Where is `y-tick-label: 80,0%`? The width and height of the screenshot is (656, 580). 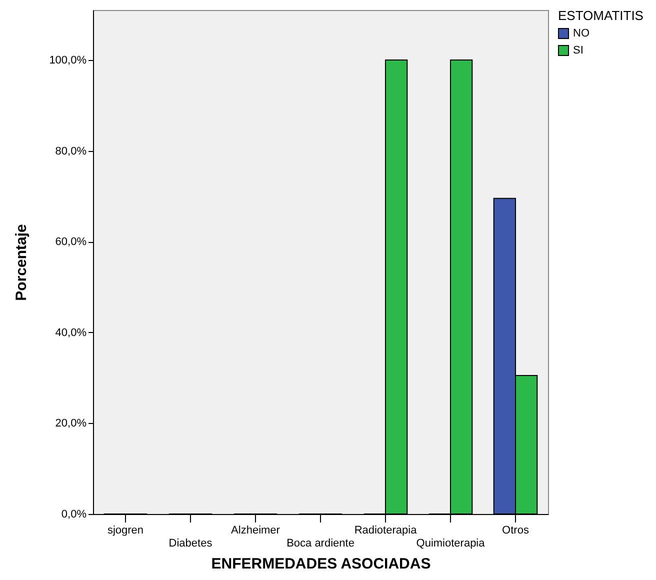 y-tick-label: 80,0% is located at coordinates (71, 151).